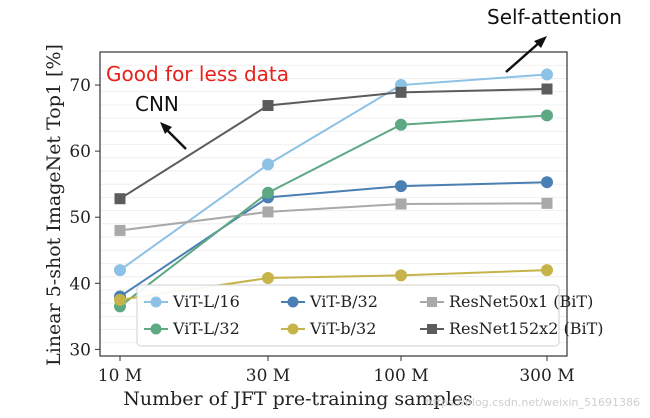 The image size is (650, 418). I want to click on legend-item: ResNet50x1 (BiT), so click(506, 301).